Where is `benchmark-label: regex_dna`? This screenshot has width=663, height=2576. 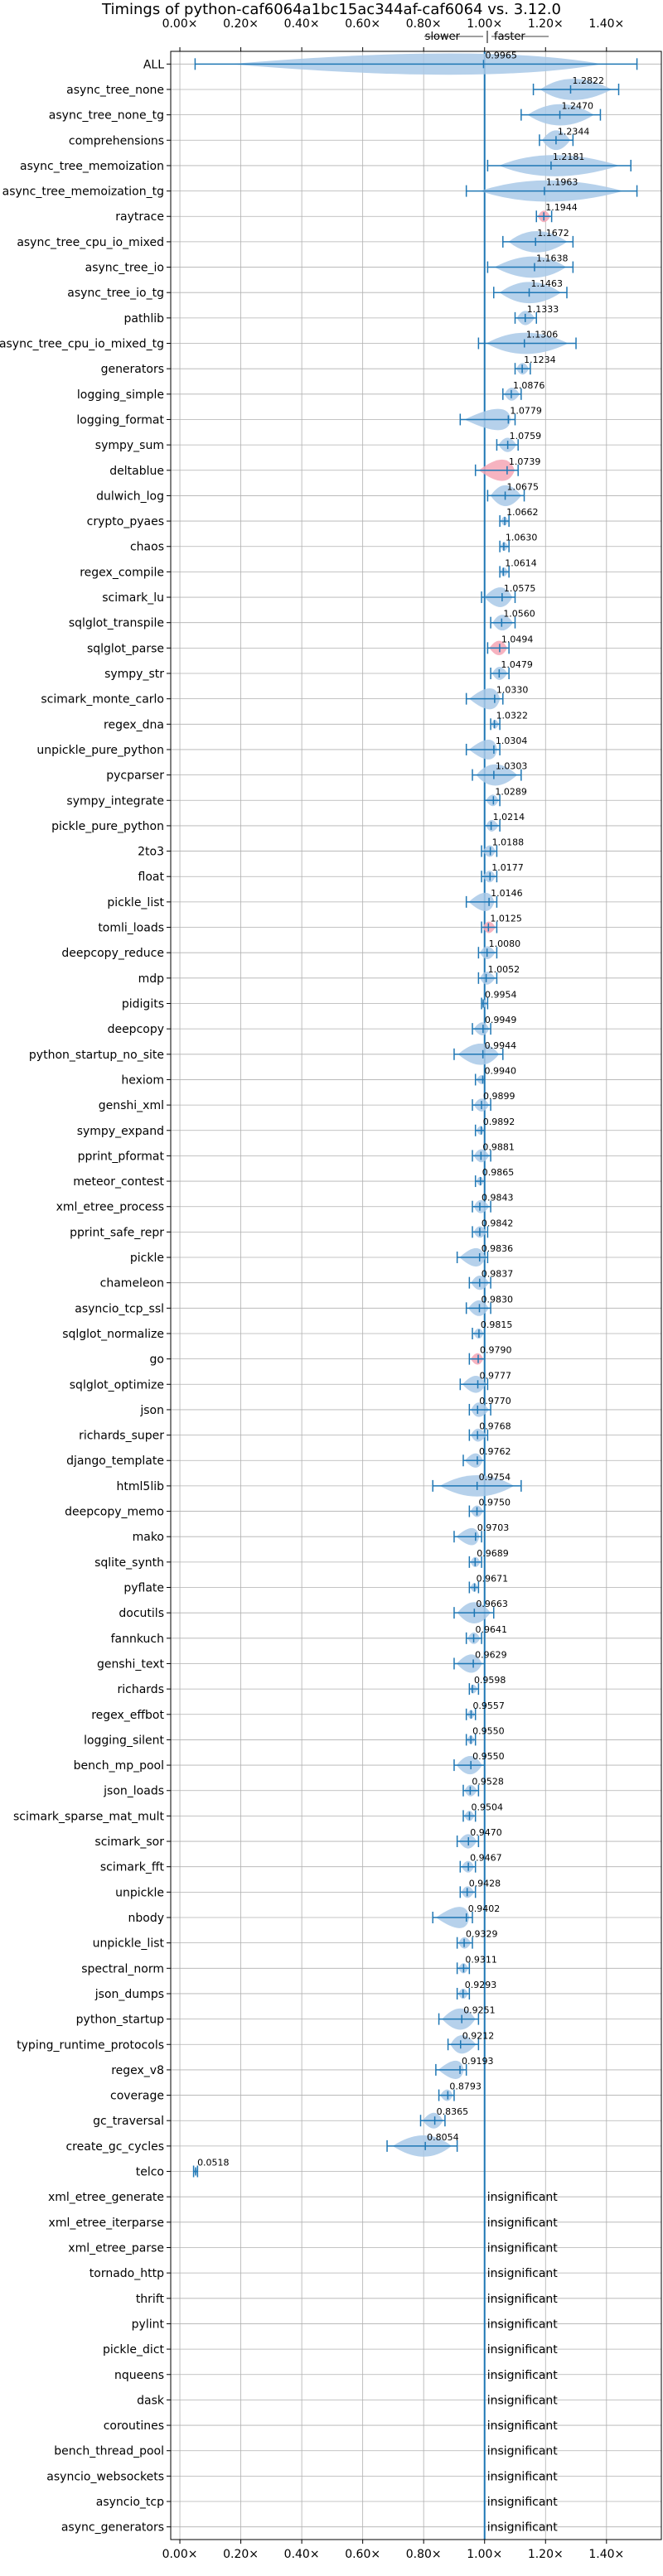 benchmark-label: regex_dna is located at coordinates (134, 724).